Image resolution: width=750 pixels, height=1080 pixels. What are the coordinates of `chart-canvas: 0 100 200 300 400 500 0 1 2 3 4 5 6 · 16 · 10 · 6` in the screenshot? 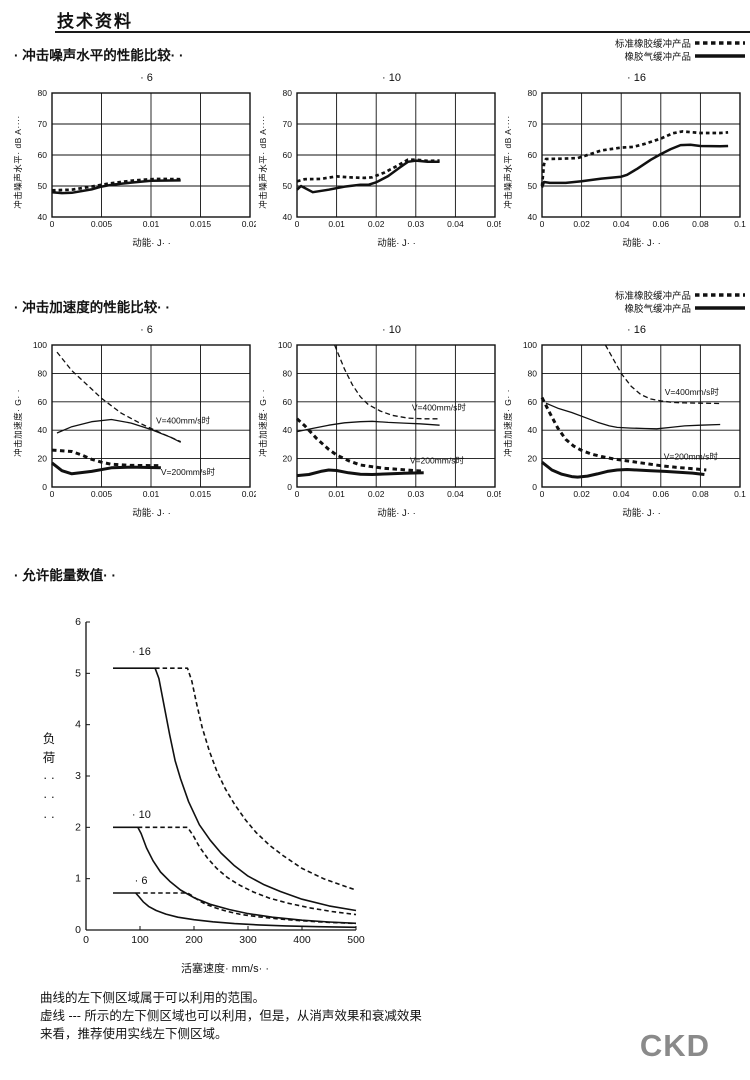 It's located at (220, 785).